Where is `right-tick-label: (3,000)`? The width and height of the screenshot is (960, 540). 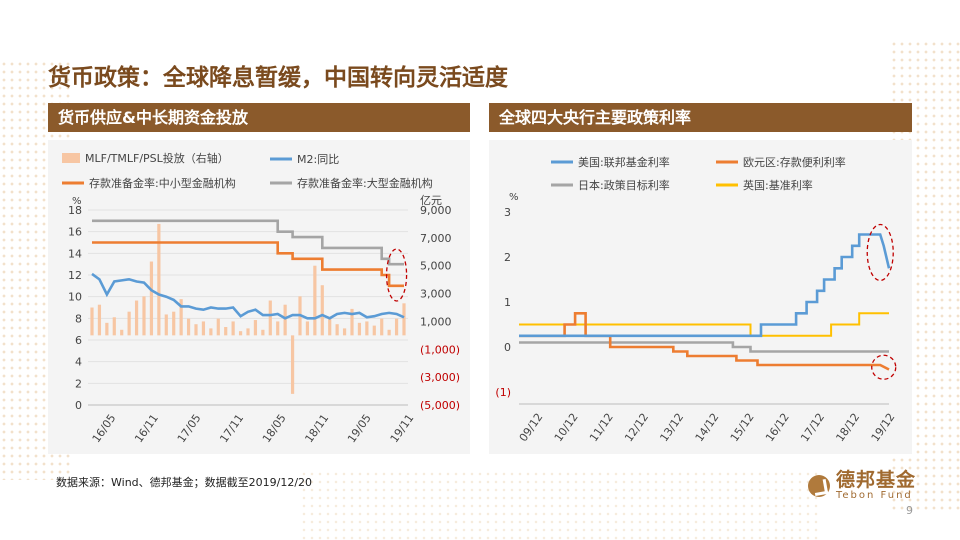 right-tick-label: (3,000) is located at coordinates (440, 377).